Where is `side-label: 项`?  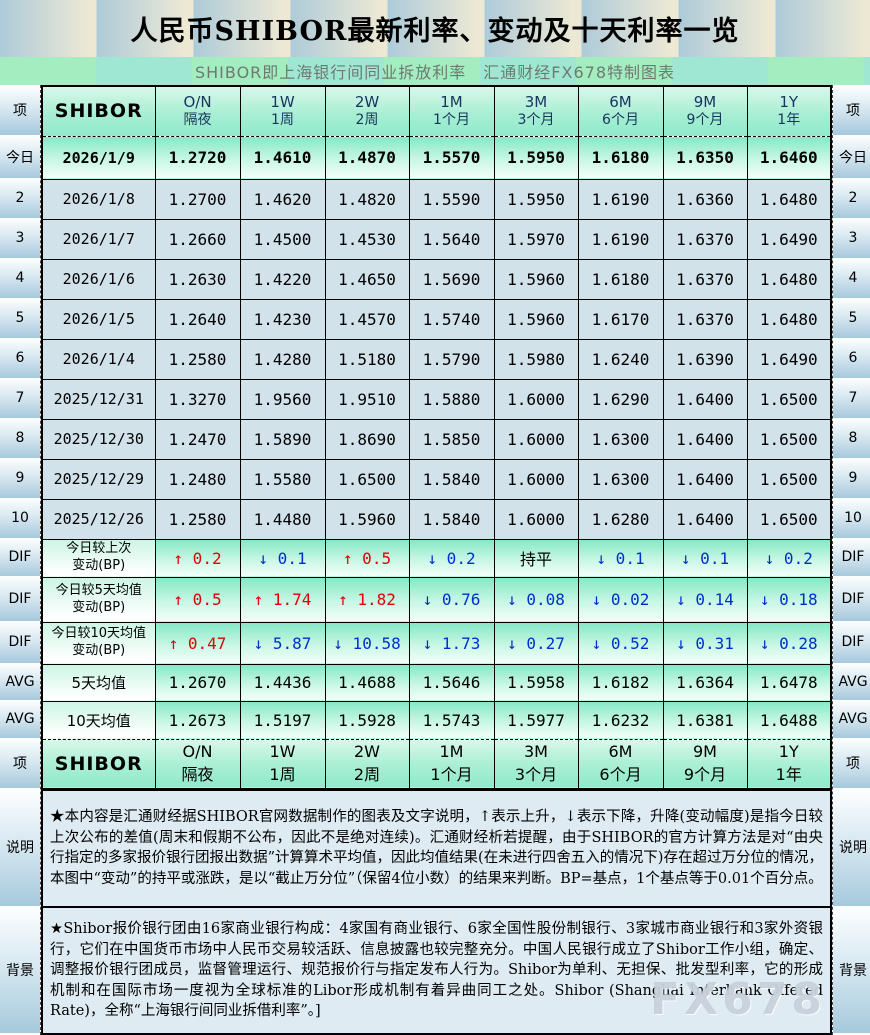
side-label: 项 is located at coordinates (851, 110).